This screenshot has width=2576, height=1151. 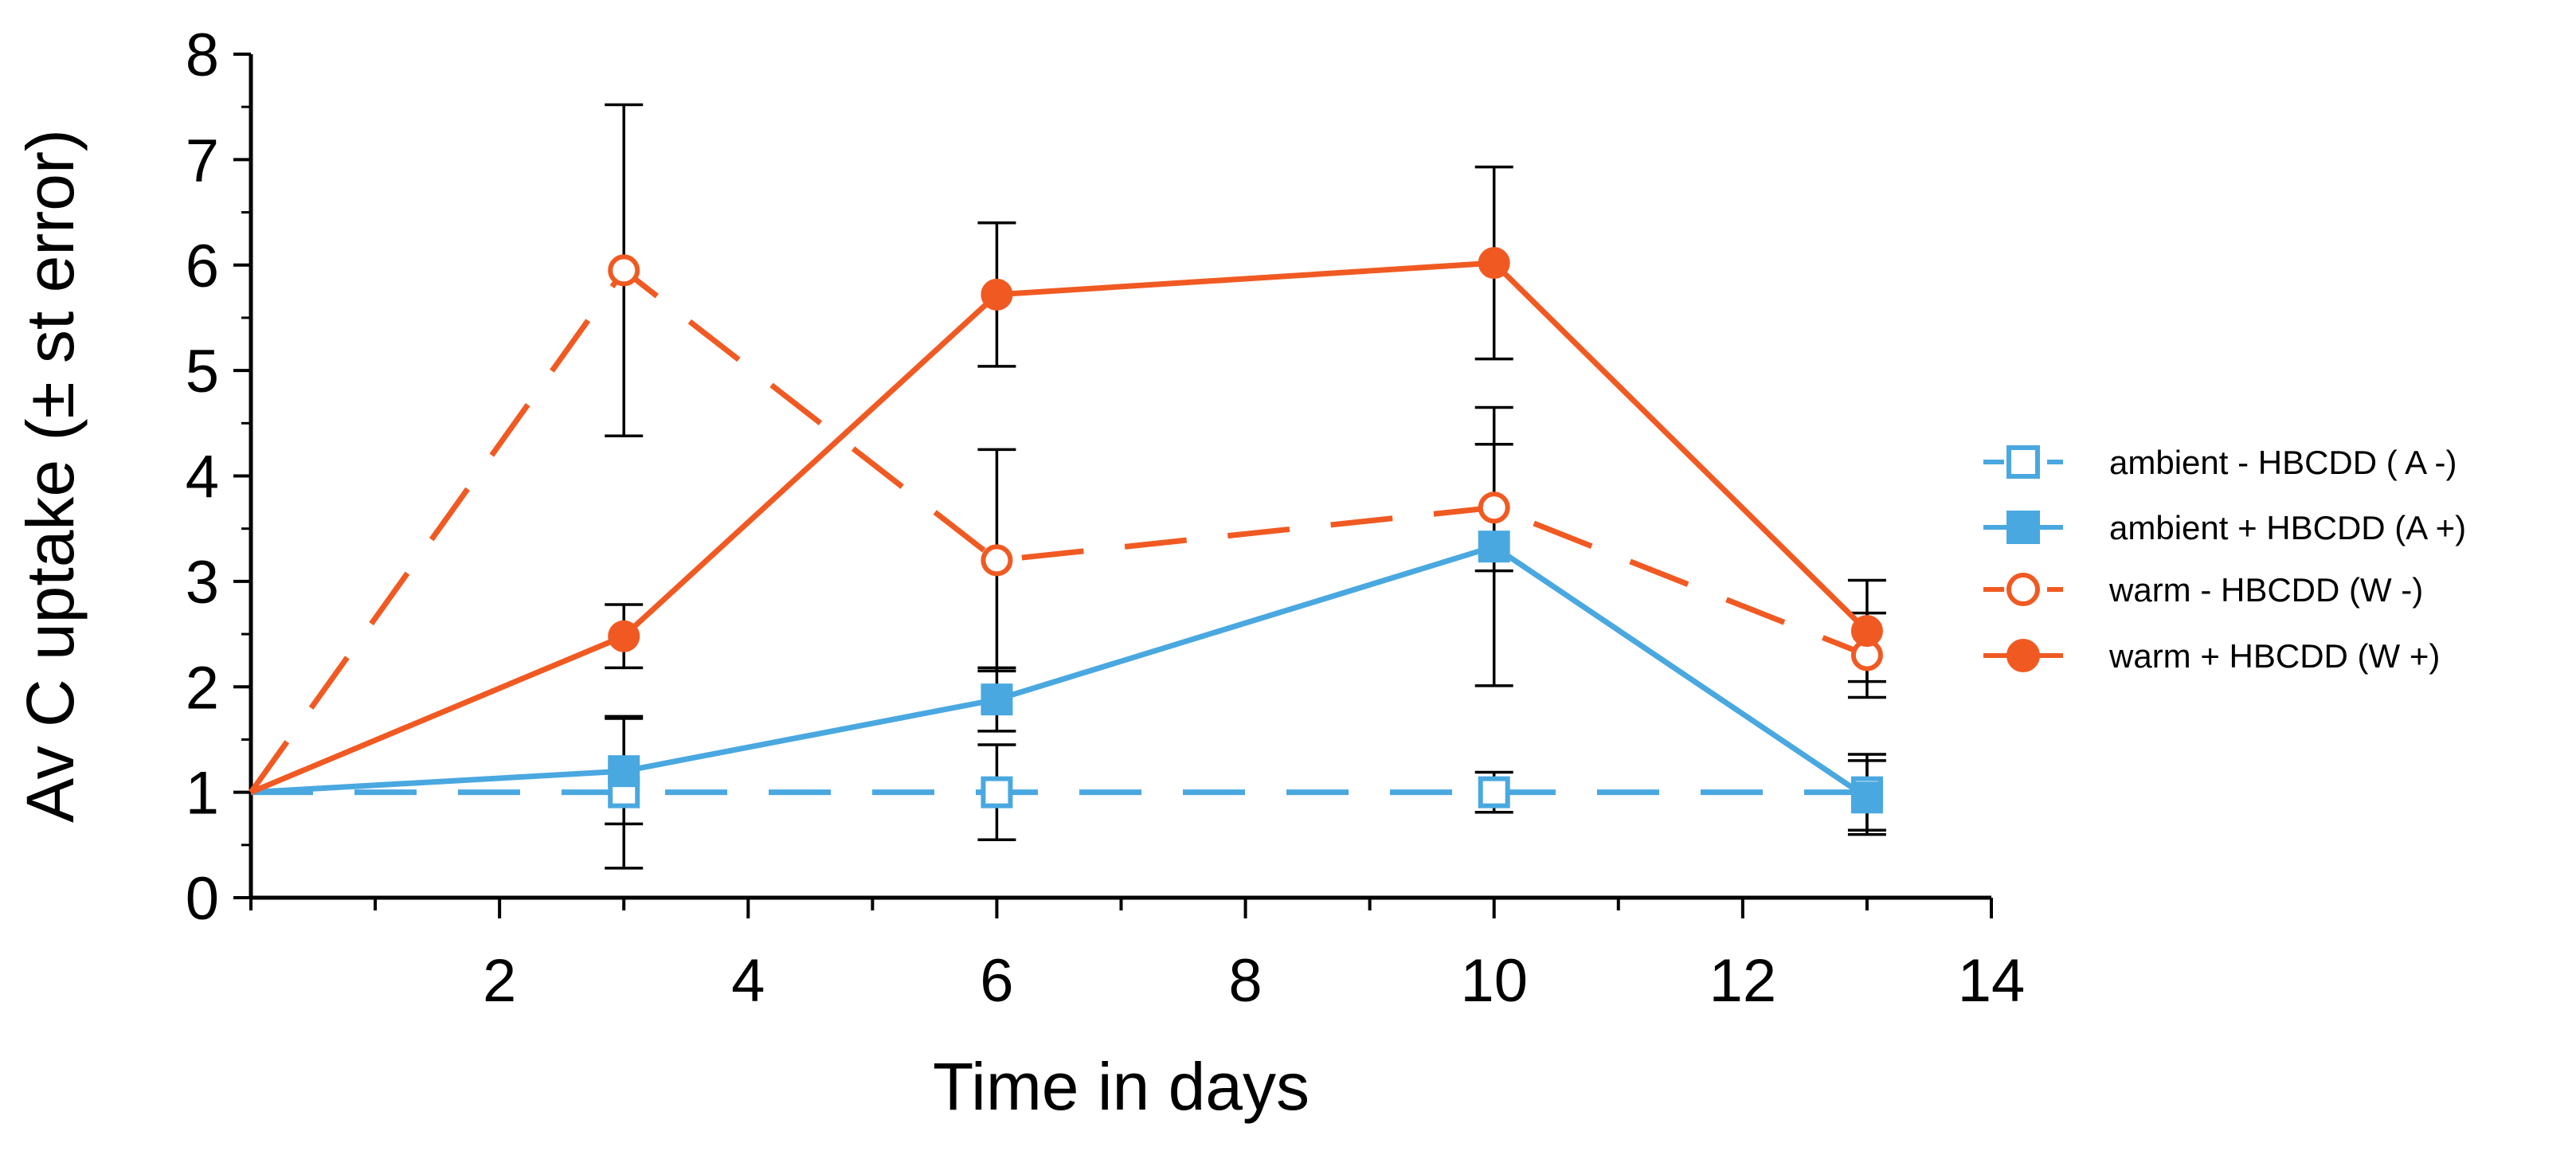 What do you see at coordinates (202, 583) in the screenshot?
I see `y-tick-label: 3` at bounding box center [202, 583].